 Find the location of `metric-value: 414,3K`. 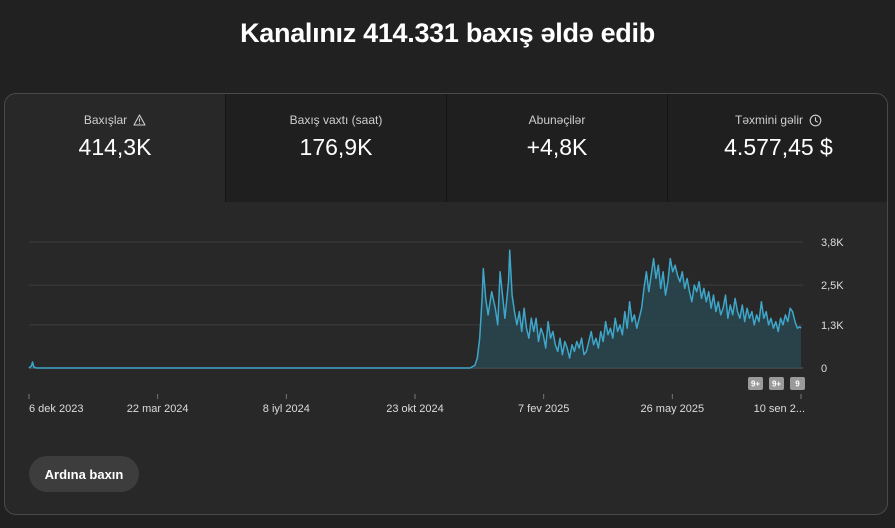

metric-value: 414,3K is located at coordinates (115, 147).